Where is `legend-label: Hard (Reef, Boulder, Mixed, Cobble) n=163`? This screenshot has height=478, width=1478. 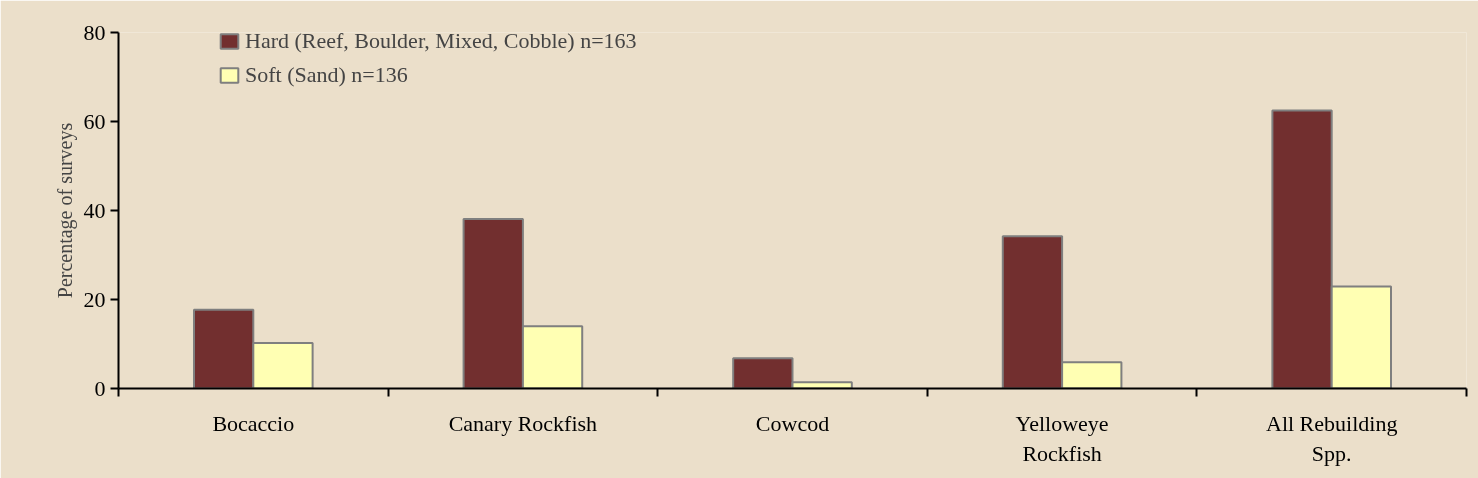 legend-label: Hard (Reef, Boulder, Mixed, Cobble) n=163 is located at coordinates (441, 42).